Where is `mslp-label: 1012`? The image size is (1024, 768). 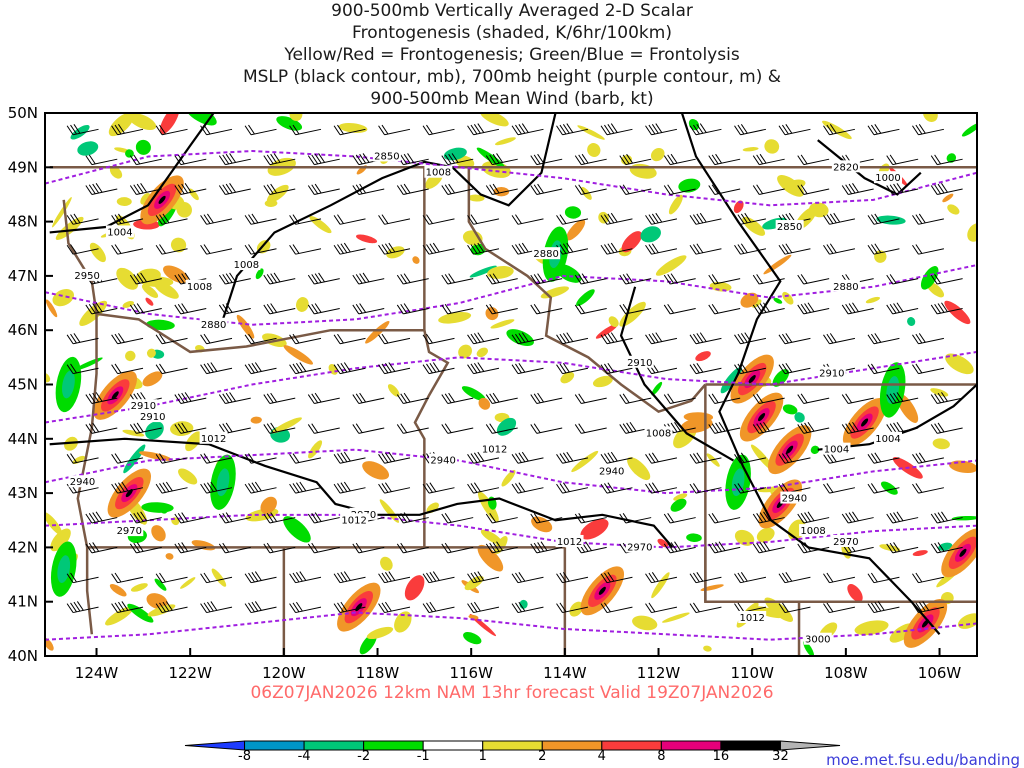
mslp-label: 1012 is located at coordinates (213, 439).